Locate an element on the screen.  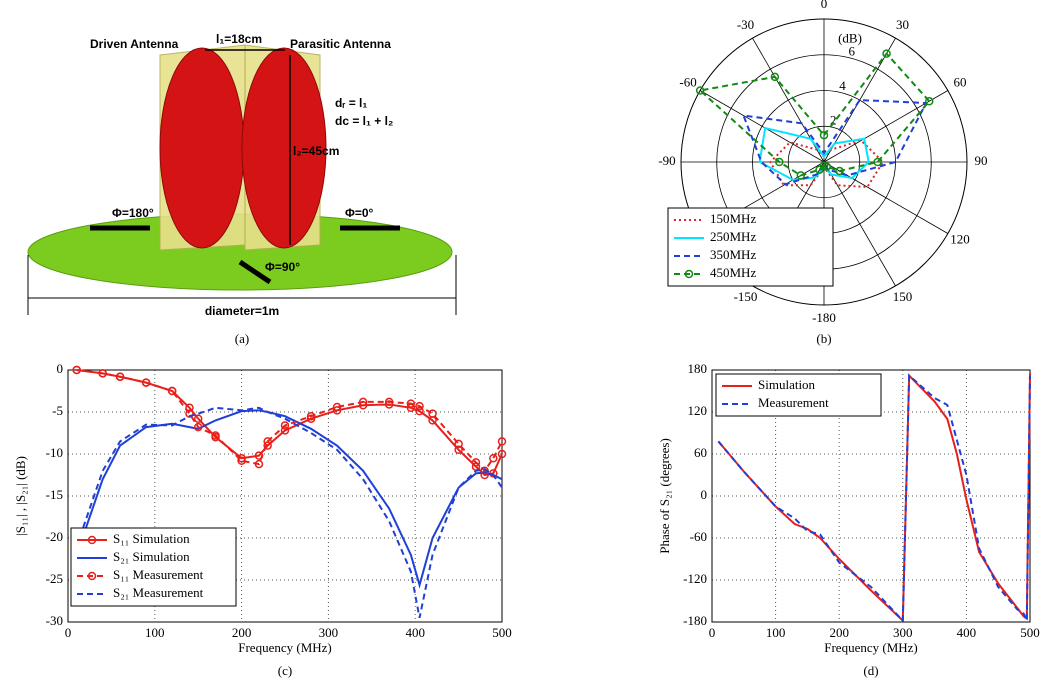
y-tick-label: -20 is located at coordinates (54, 536).